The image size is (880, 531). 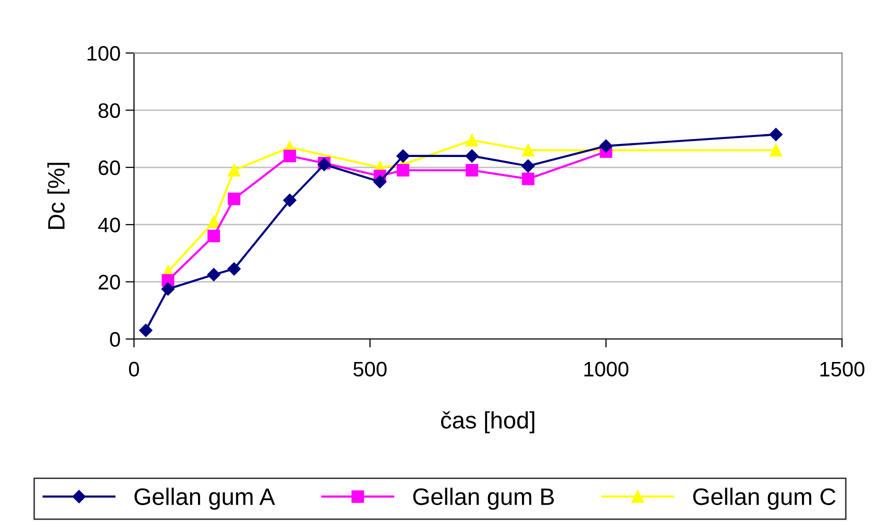 What do you see at coordinates (483, 499) in the screenshot?
I see `legend-label: Gellan gum B` at bounding box center [483, 499].